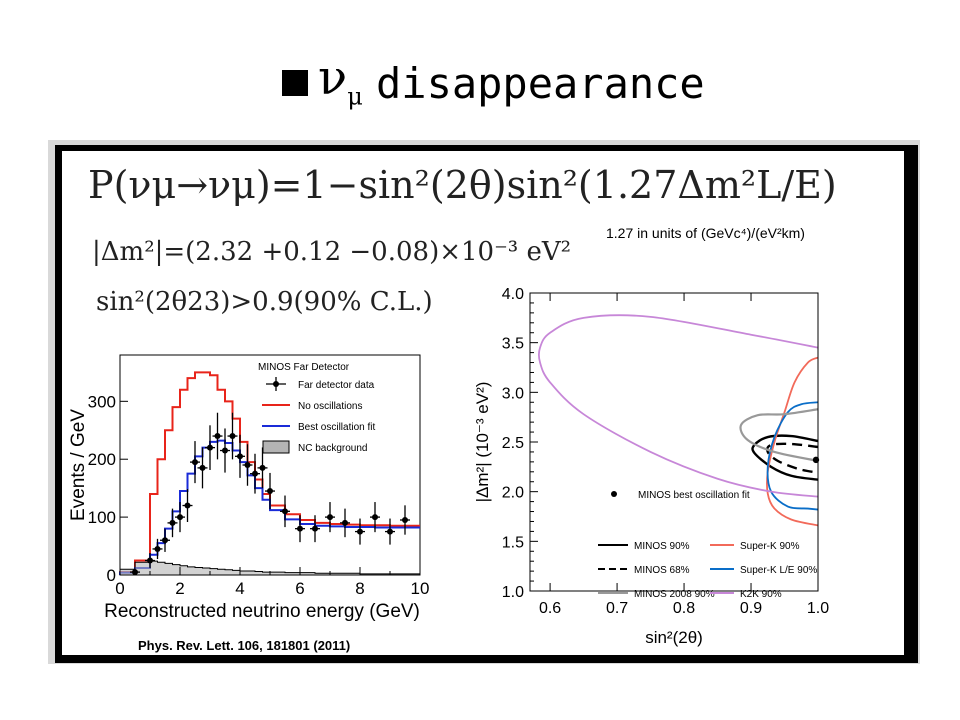 The width and height of the screenshot is (960, 720). I want to click on legend-best-fit-marker, so click(614, 494).